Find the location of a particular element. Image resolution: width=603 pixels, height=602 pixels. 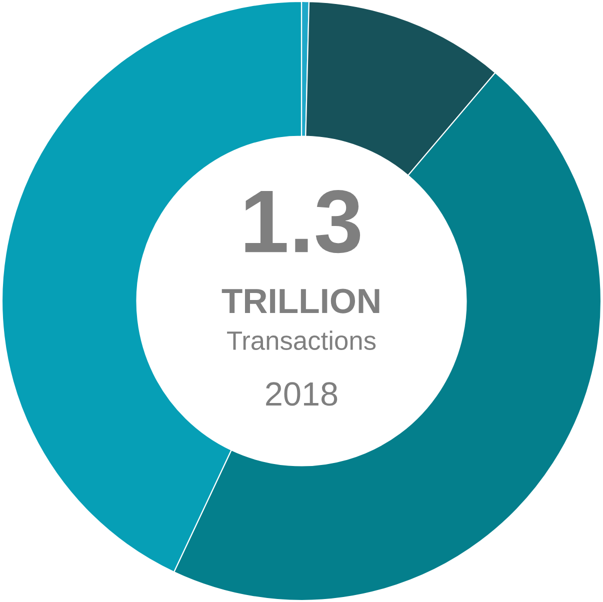

text: Transactions is located at coordinates (301, 340).